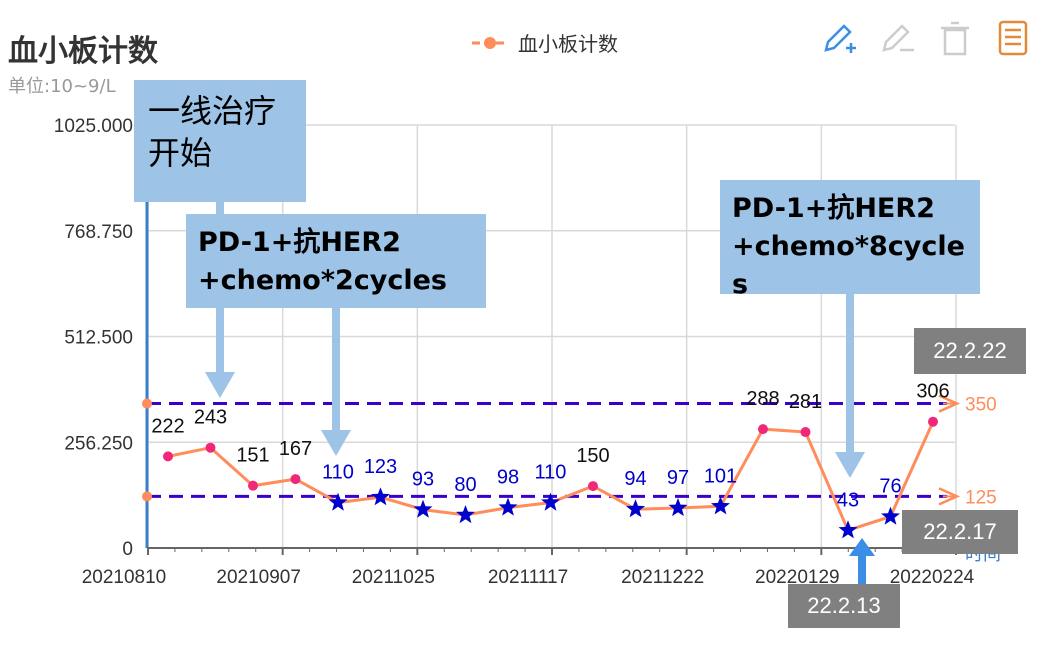 This screenshot has height=662, width=1046. Describe the element at coordinates (336, 261) in the screenshot. I see `annotation-2cycles: PD-1+抗HER2 +chemo*2cycles` at that location.